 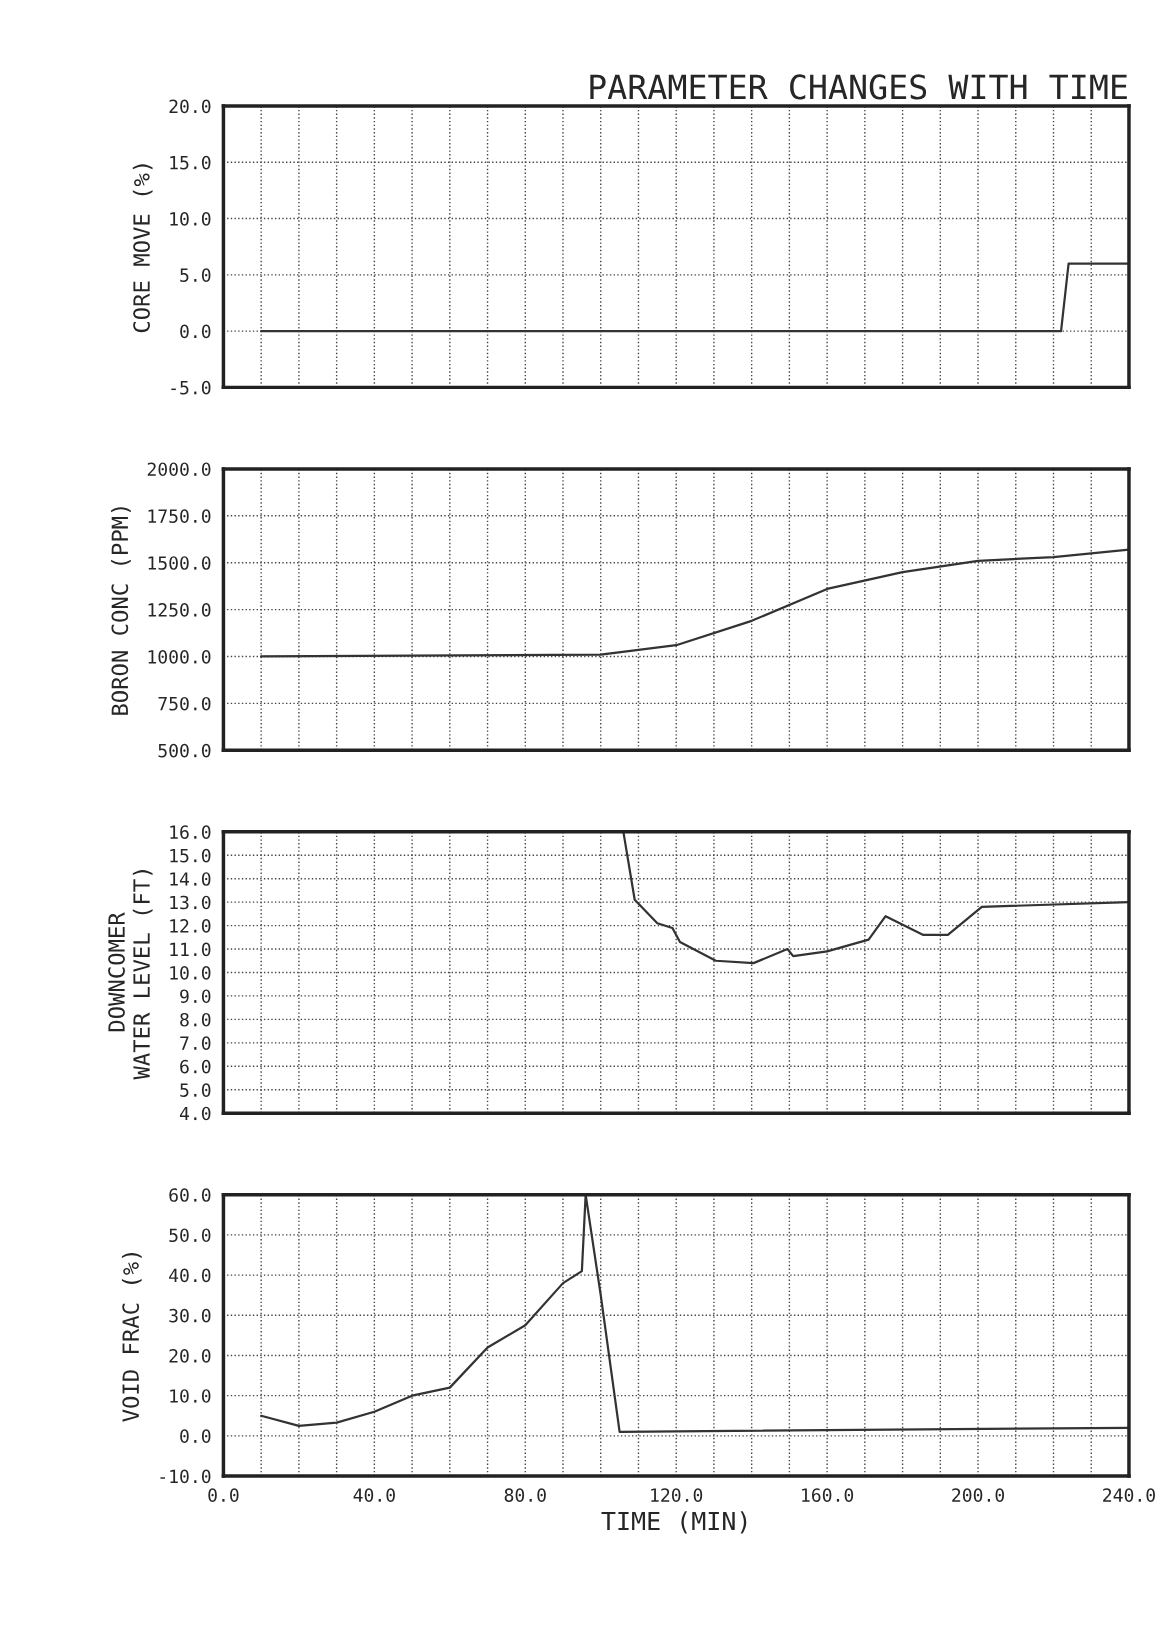 What do you see at coordinates (179, 610) in the screenshot?
I see `y-tick-label: 1250.0` at bounding box center [179, 610].